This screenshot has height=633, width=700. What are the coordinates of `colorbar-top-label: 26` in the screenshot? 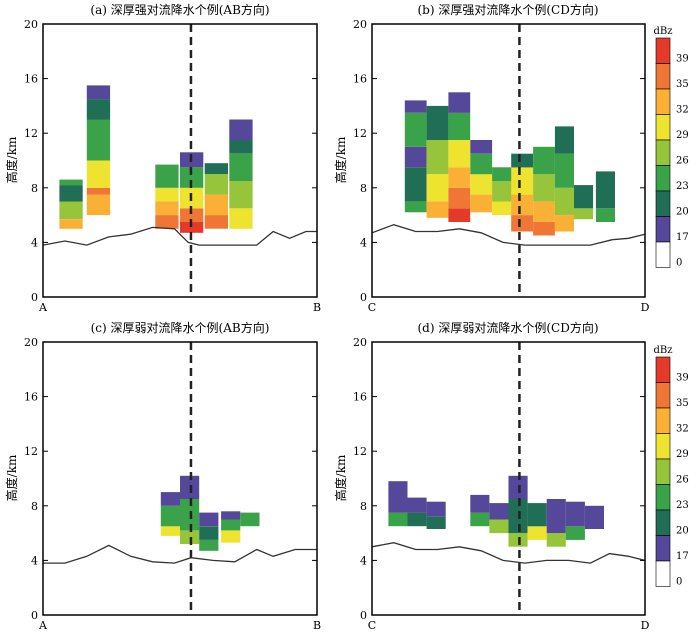 It's located at (682, 161).